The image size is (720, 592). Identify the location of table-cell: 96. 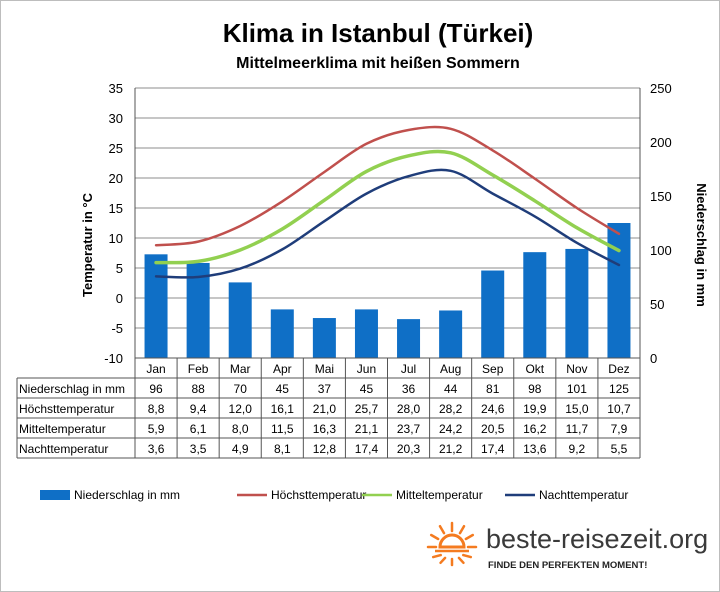
(156, 389).